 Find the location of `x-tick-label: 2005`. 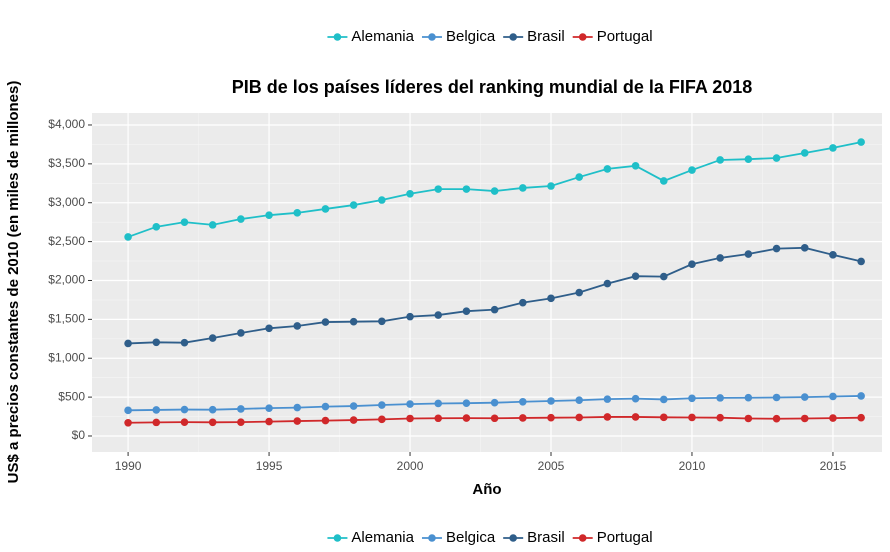

x-tick-label: 2005 is located at coordinates (551, 466).